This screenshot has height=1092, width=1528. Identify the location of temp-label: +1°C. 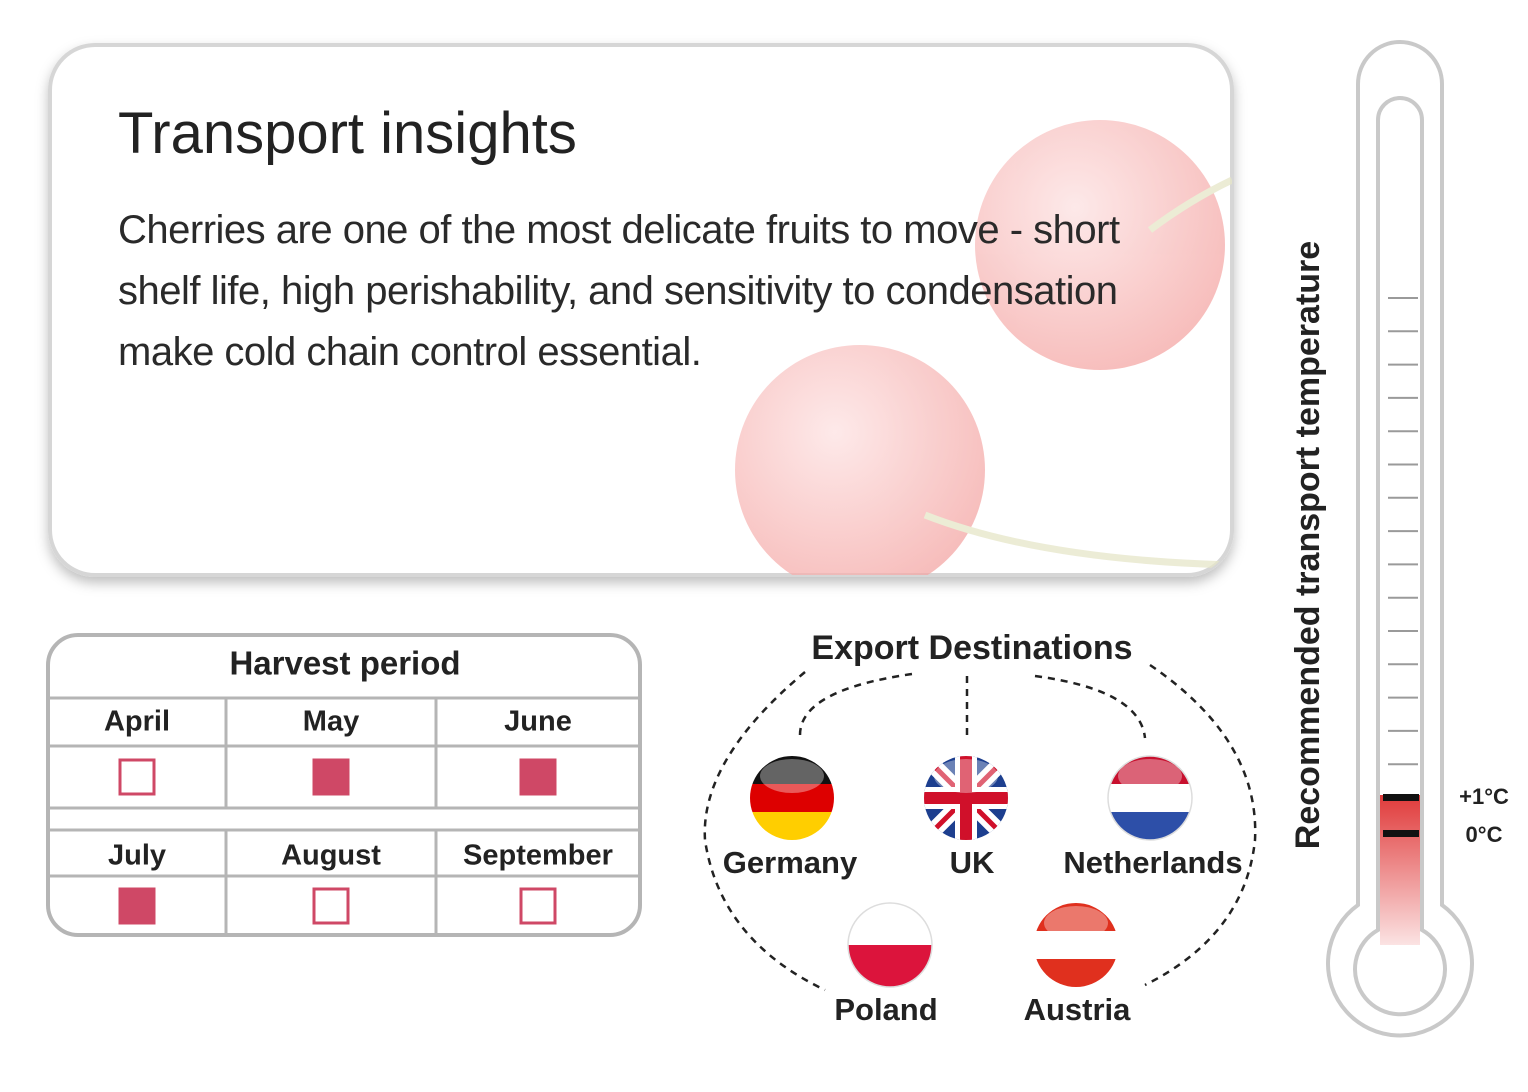
(1484, 796).